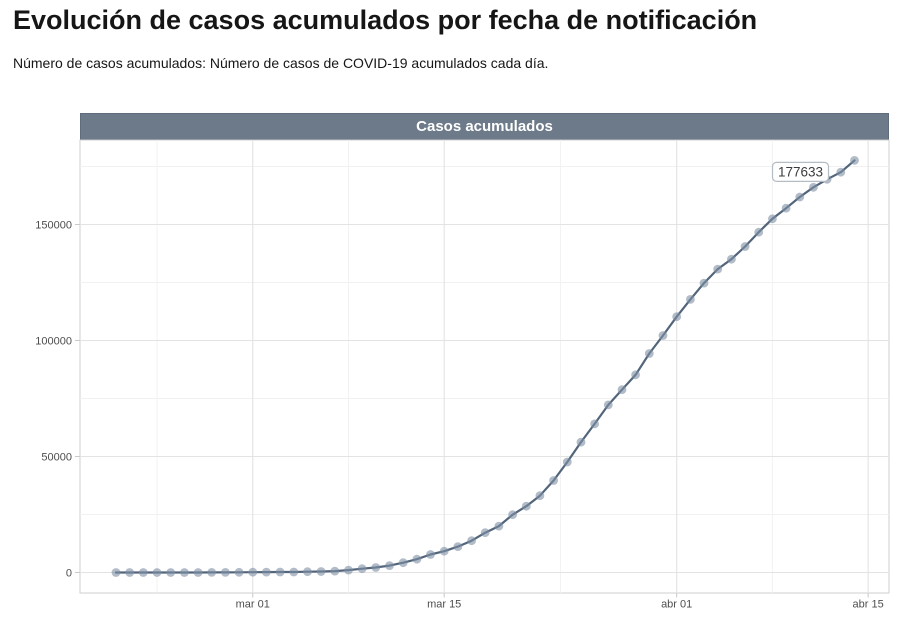 This screenshot has width=900, height=617. I want to click on page-subtitle: Número de casos acumulados, so click(281, 63).